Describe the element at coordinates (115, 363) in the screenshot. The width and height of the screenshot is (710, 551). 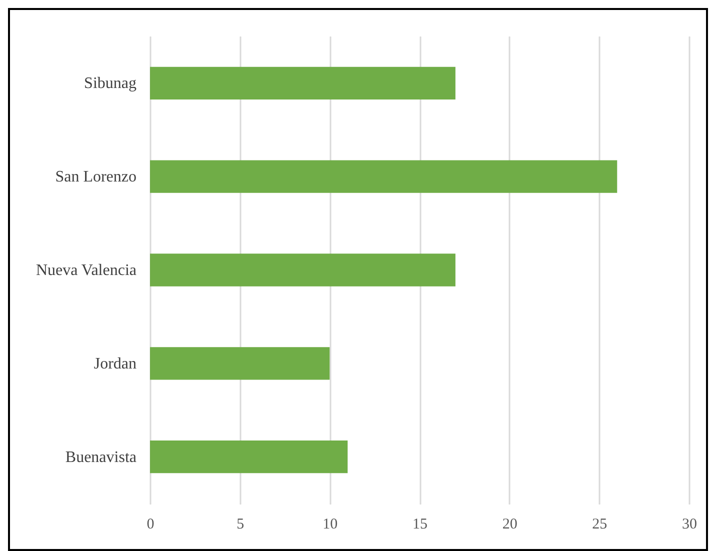
I see `y-tick-label: Jordan` at that location.